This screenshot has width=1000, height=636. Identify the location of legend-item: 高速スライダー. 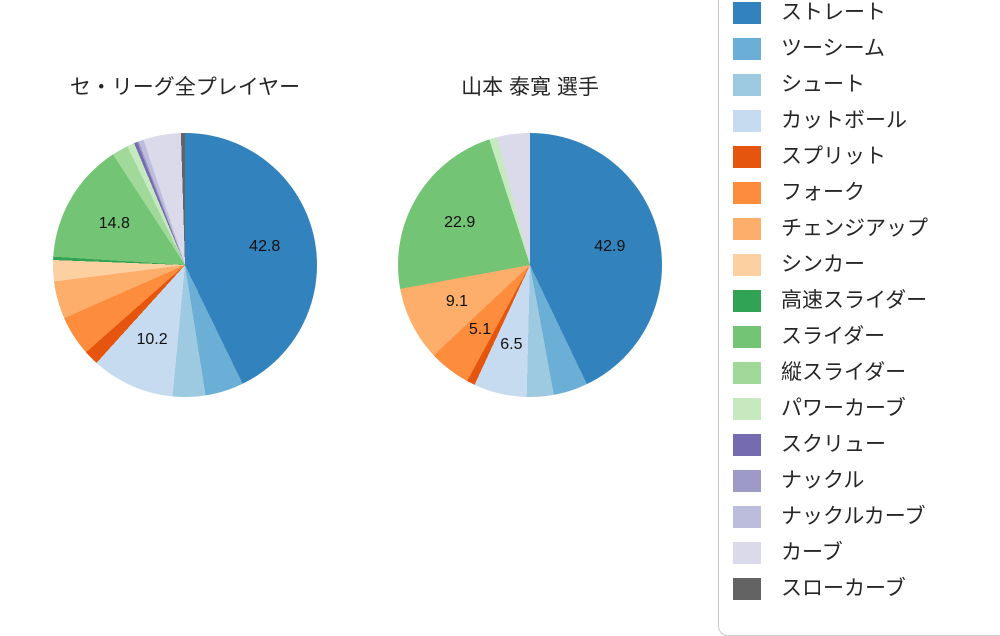
(866, 300).